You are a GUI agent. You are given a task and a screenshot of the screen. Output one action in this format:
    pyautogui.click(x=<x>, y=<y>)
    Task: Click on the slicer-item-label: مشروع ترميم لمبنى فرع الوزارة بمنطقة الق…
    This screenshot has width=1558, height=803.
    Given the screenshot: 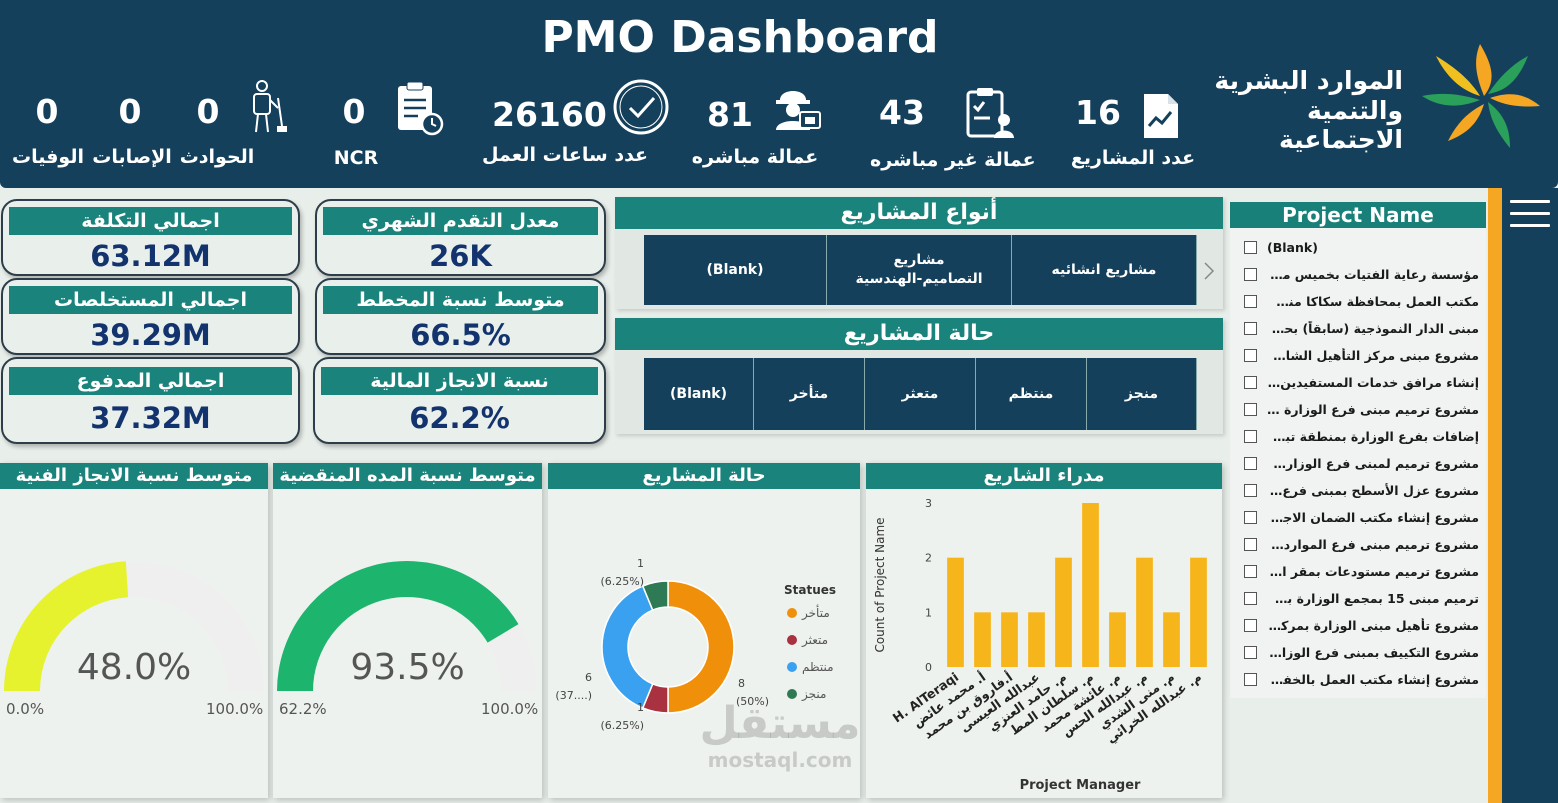 What is the action you would take?
    pyautogui.click(x=1373, y=463)
    